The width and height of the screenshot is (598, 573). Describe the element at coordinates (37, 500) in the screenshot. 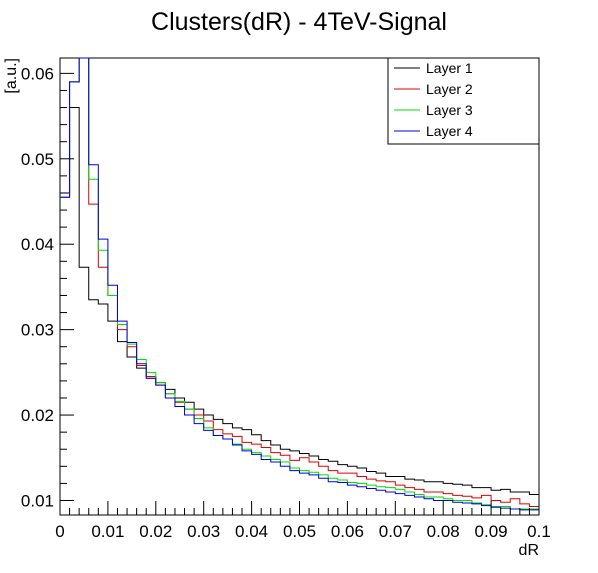

I see `y-tick-label: 0.01` at that location.